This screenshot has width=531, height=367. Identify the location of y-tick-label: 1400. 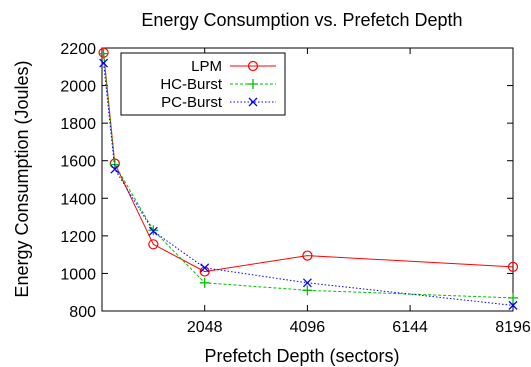
(78, 199).